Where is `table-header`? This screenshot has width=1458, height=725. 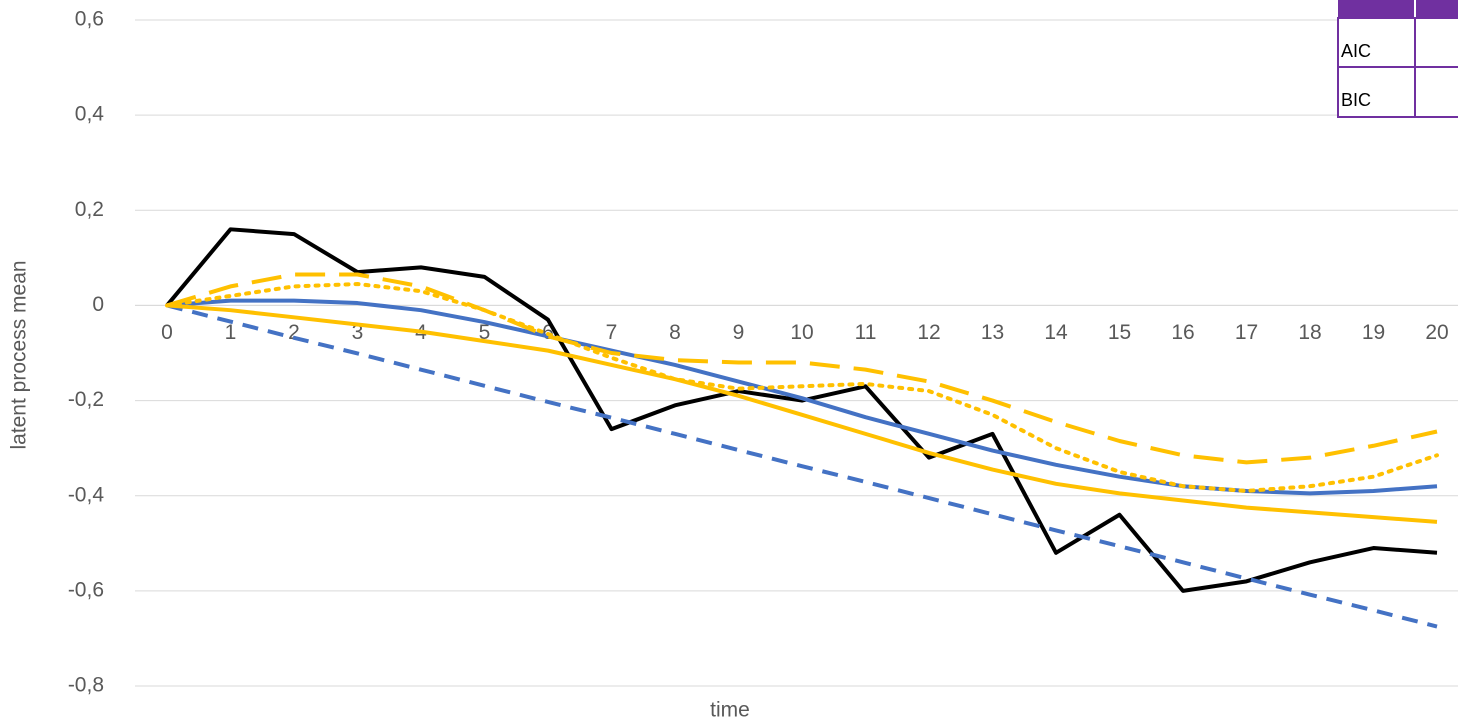
table-header is located at coordinates (1398, 9).